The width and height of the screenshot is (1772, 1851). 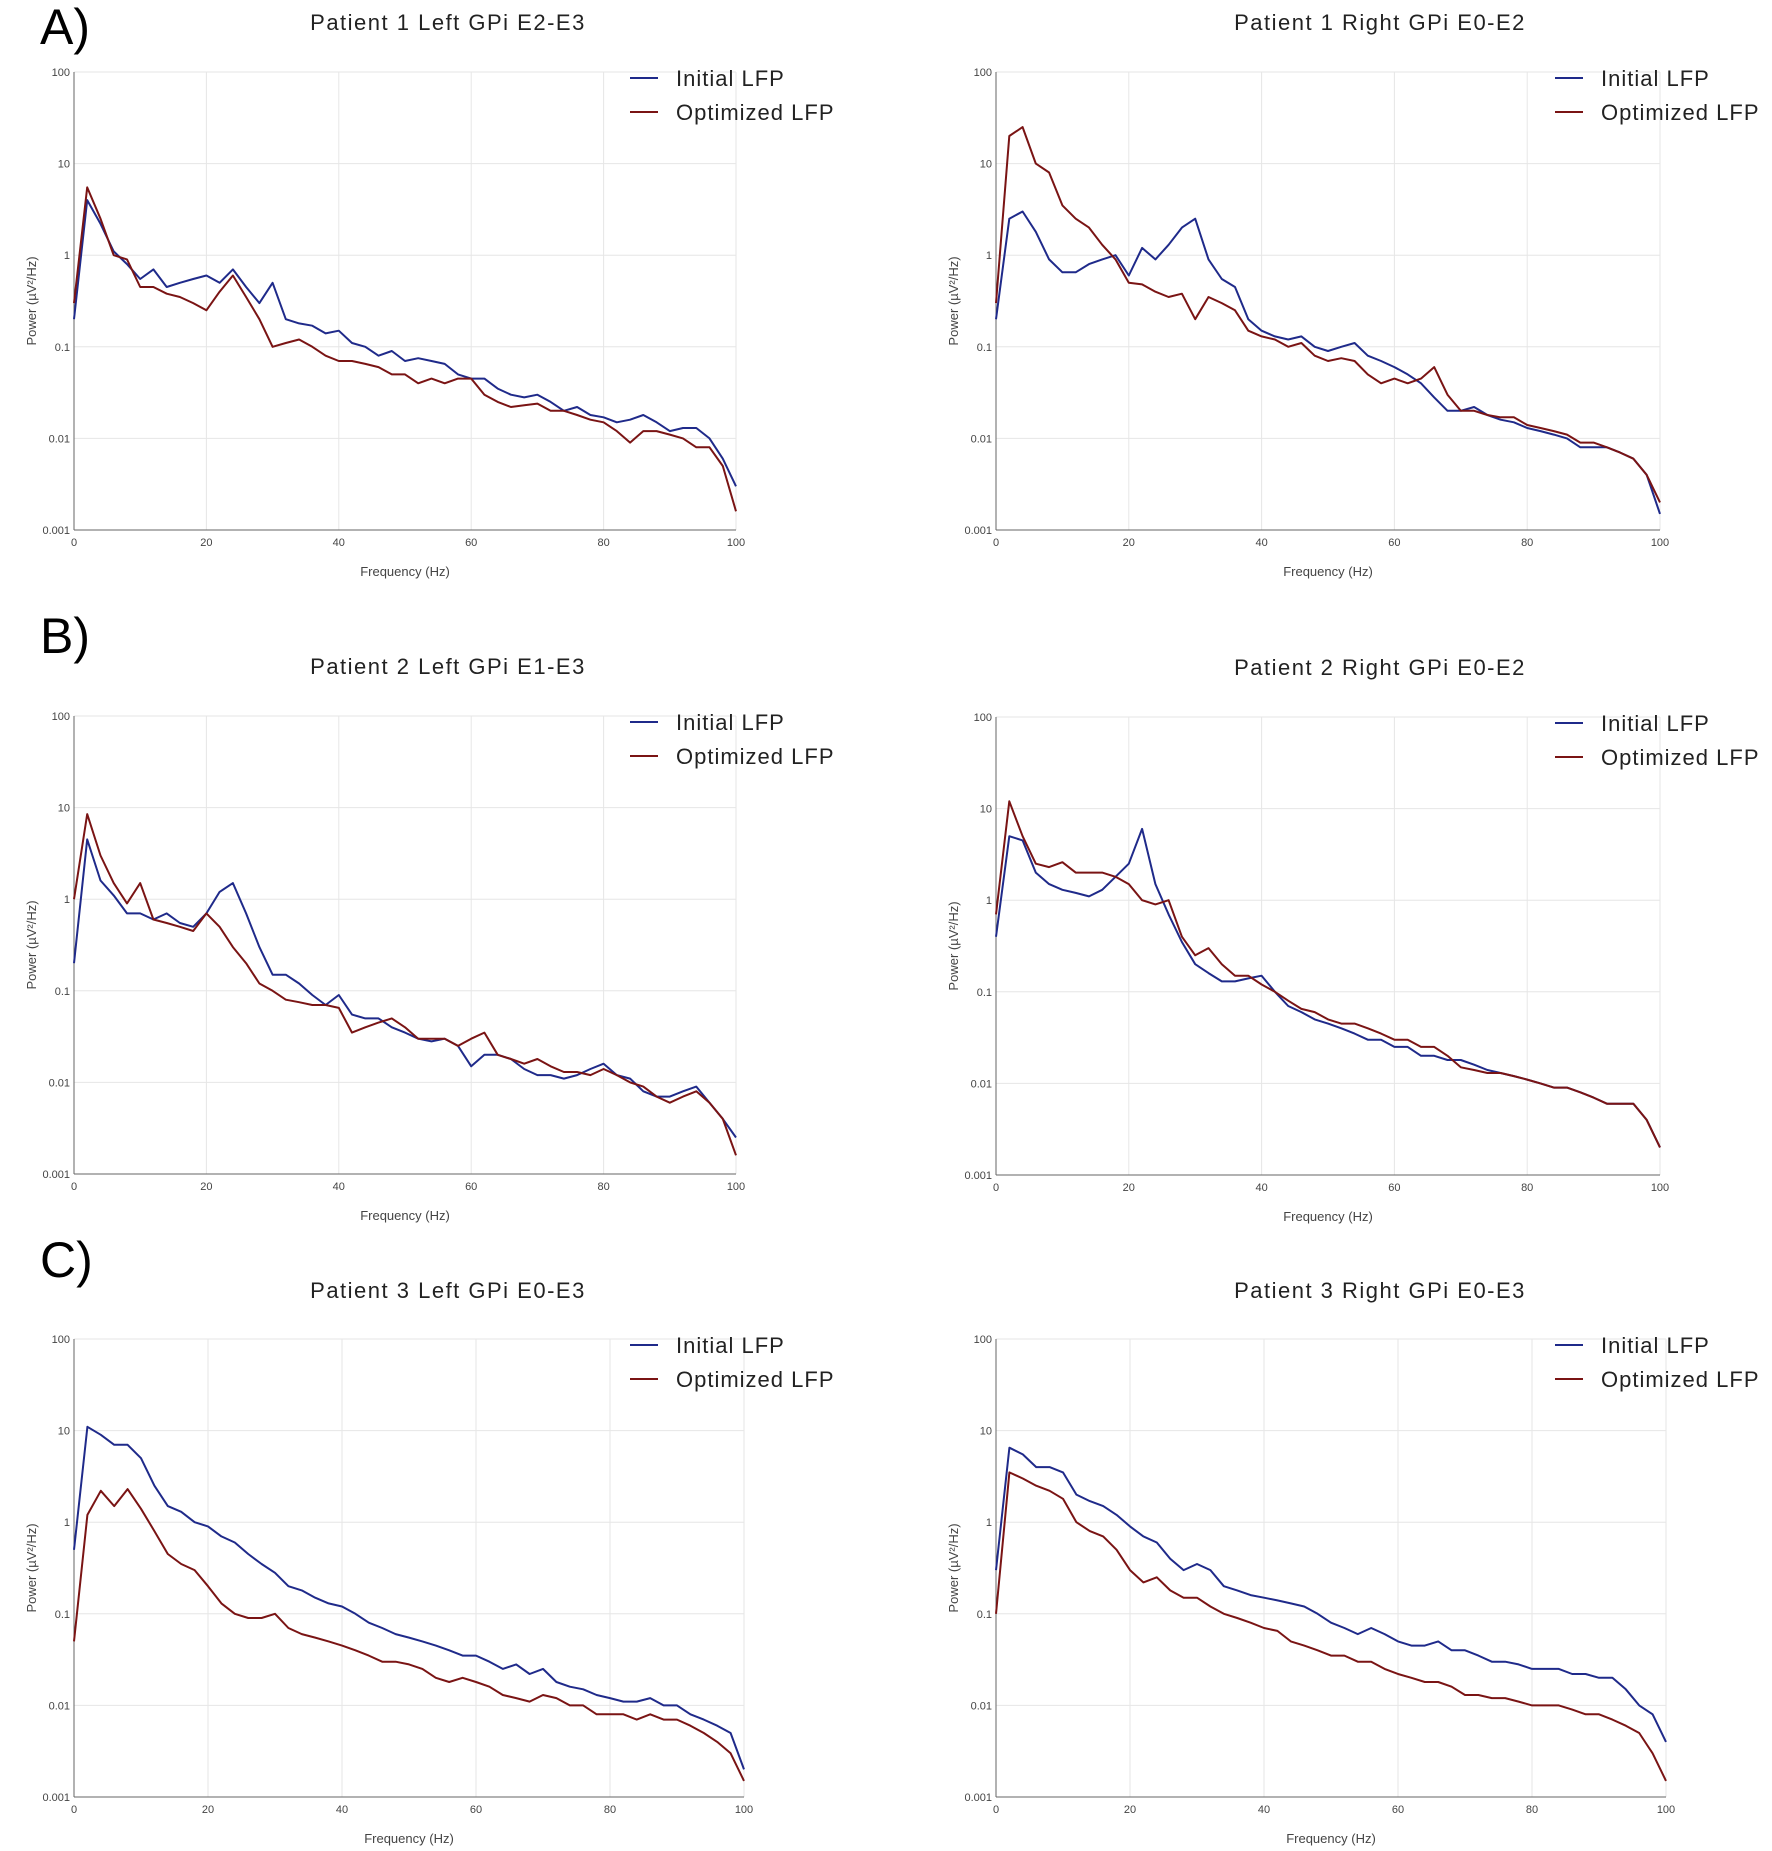 I want to click on chart-title: Patient 2 Right GPi E0-E2, so click(x=1380, y=667).